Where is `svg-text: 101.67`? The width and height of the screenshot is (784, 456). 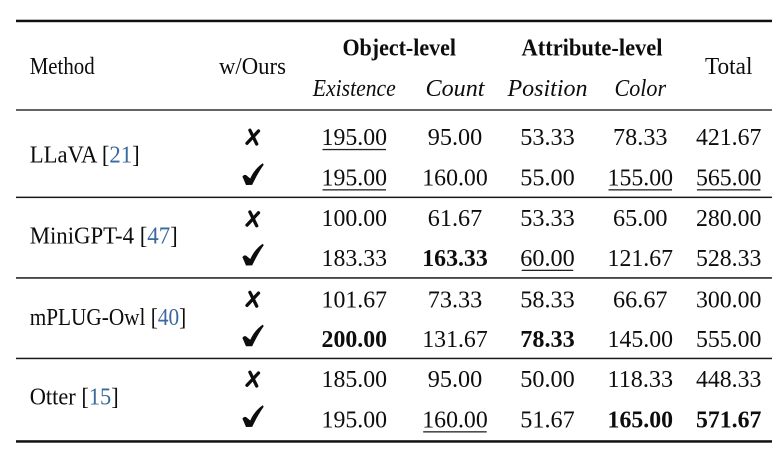
svg-text: 101.67 is located at coordinates (355, 300).